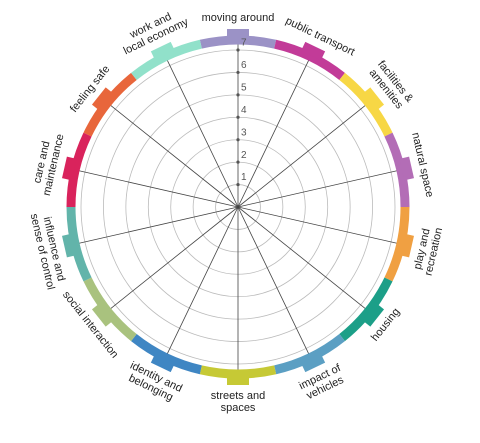  Describe the element at coordinates (244, 155) in the screenshot. I see `r-tick-label: 2` at that location.